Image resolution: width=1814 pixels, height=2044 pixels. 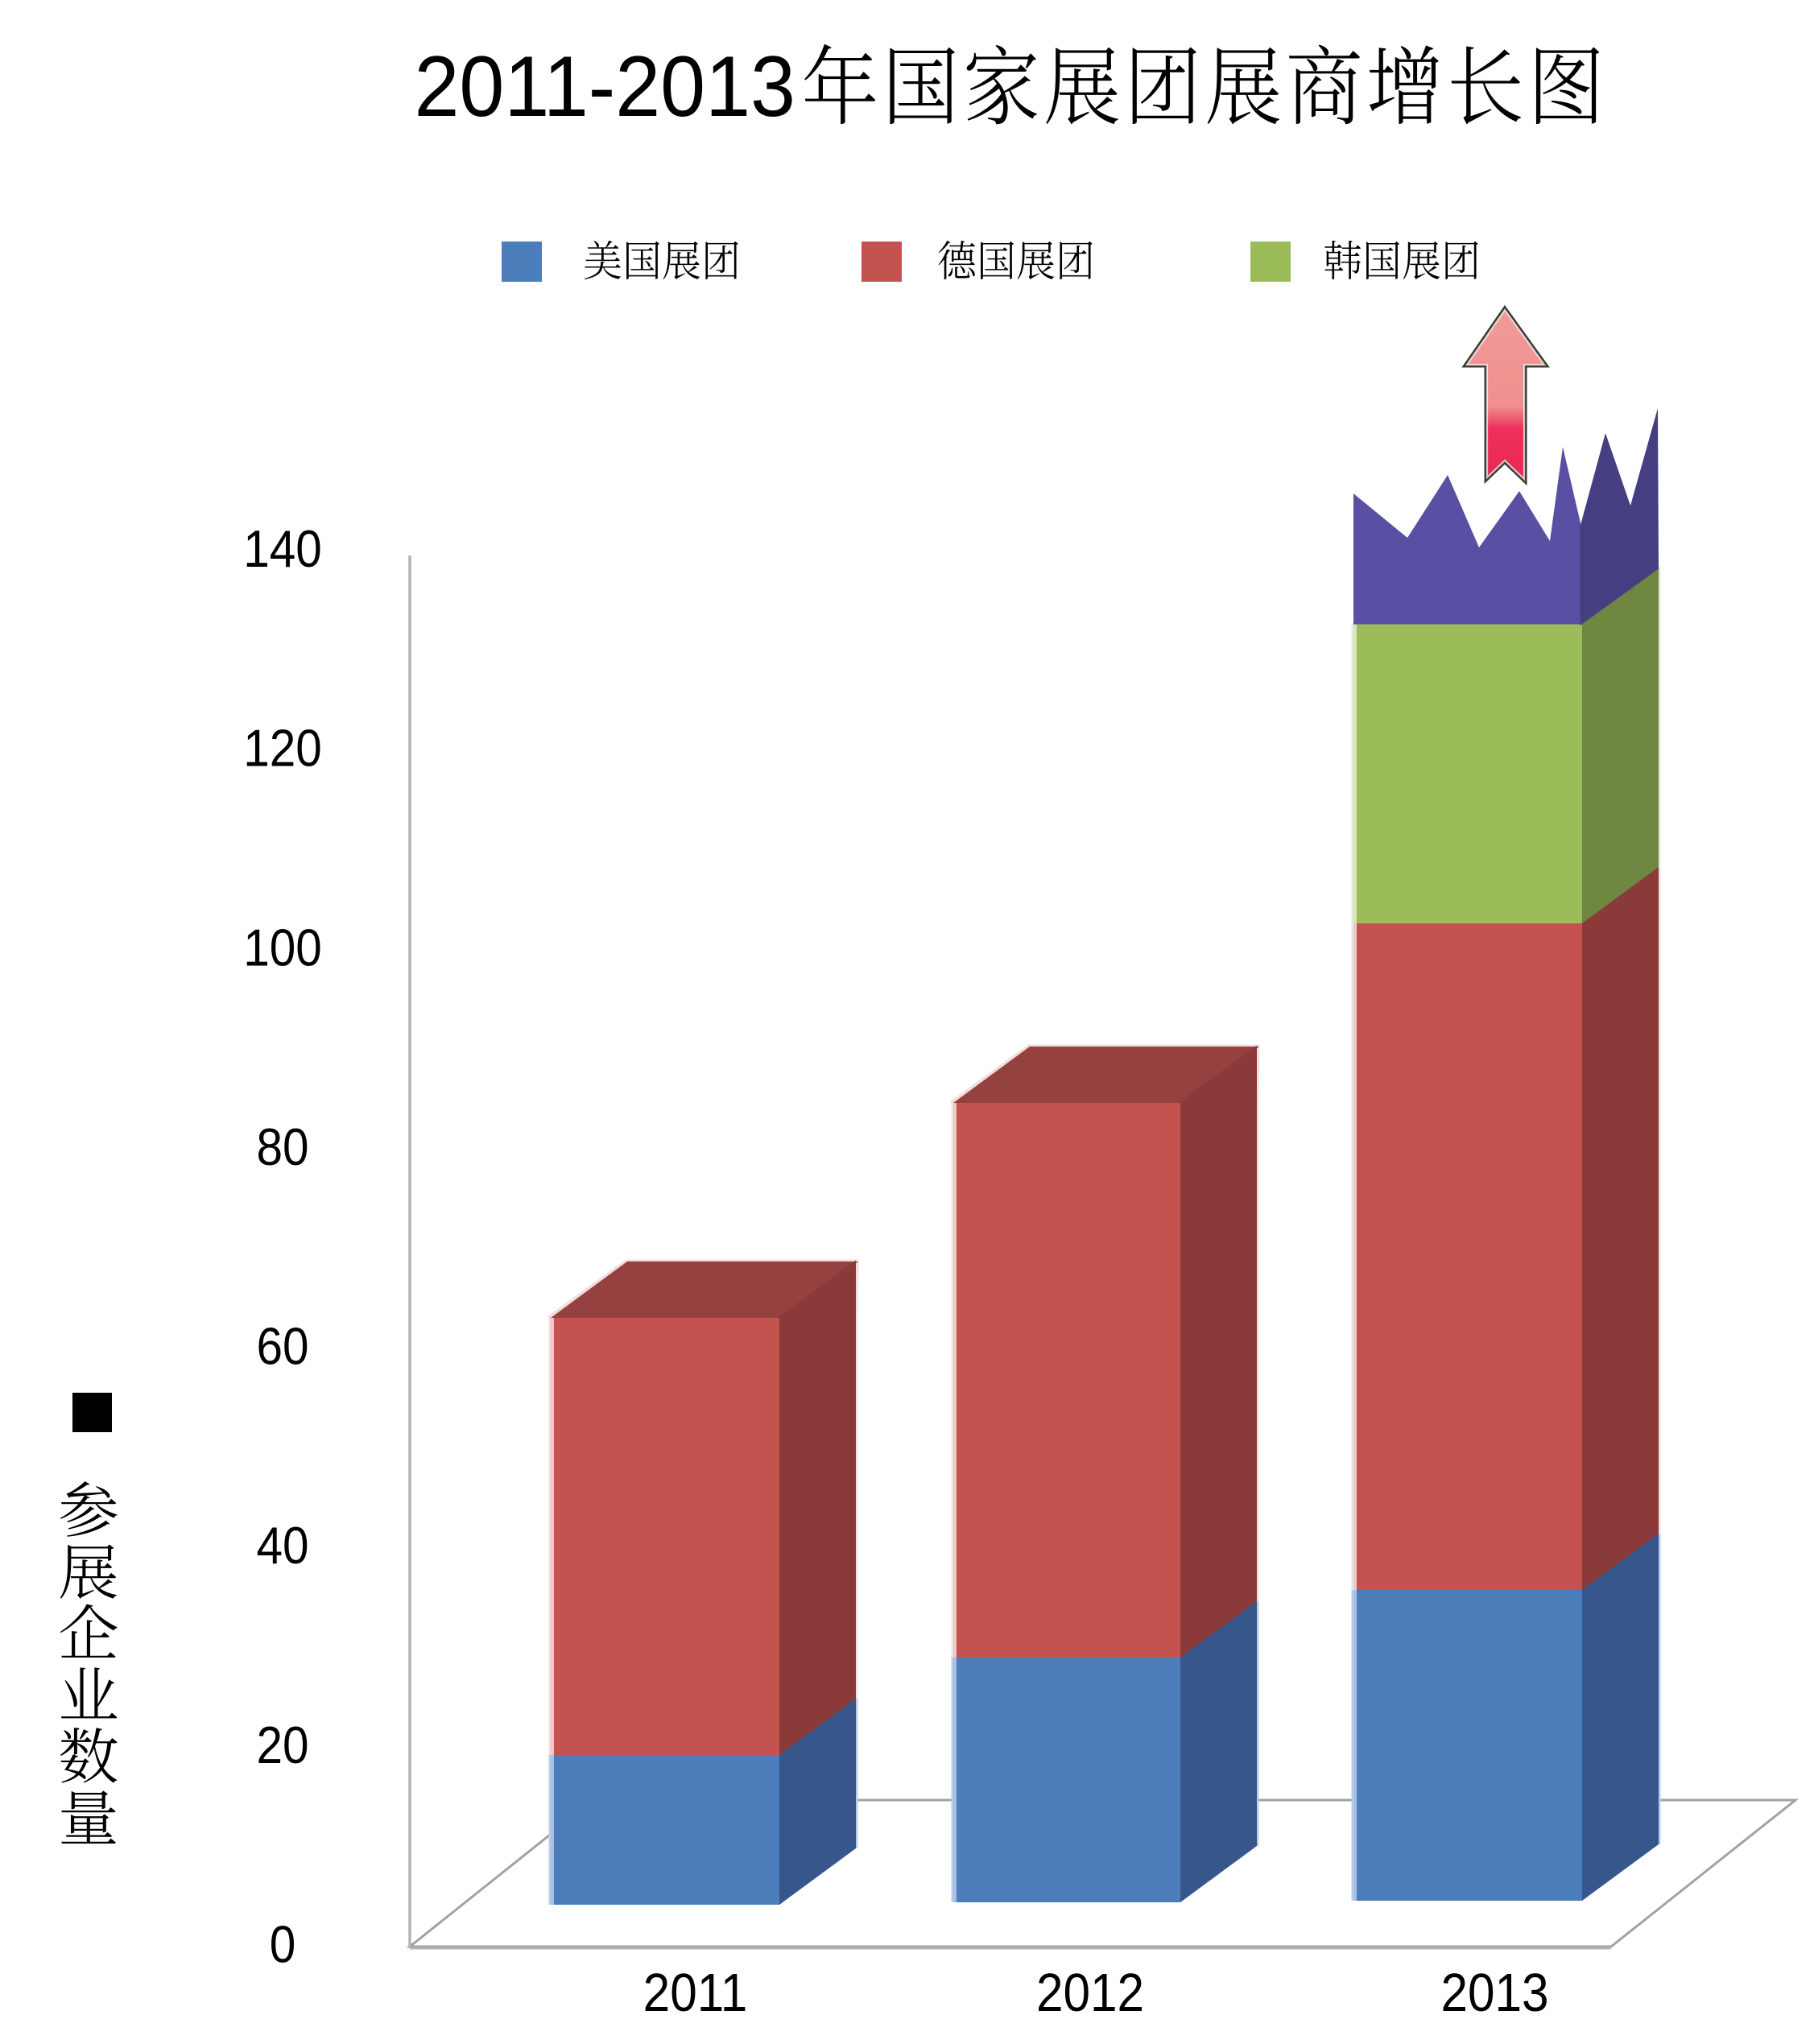 I want to click on svg-text: 40, so click(x=282, y=1546).